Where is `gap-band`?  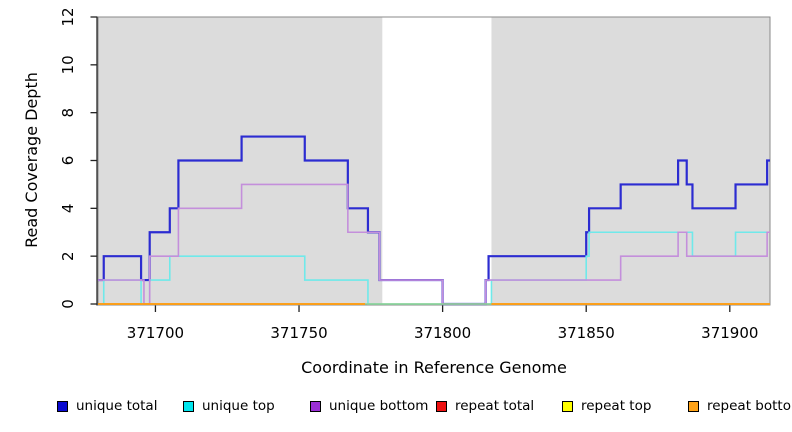
gap-band is located at coordinates (437, 161).